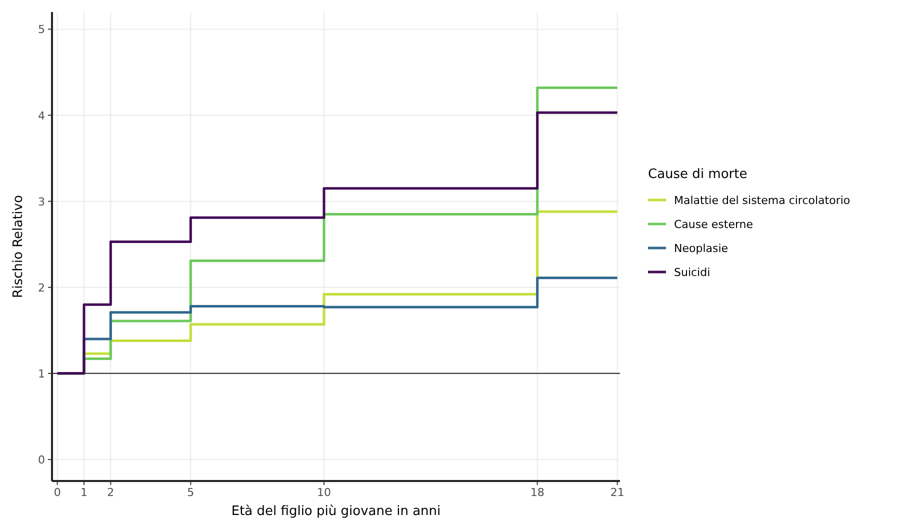 The height and width of the screenshot is (526, 906). I want to click on y-tick-label: 0, so click(41, 459).